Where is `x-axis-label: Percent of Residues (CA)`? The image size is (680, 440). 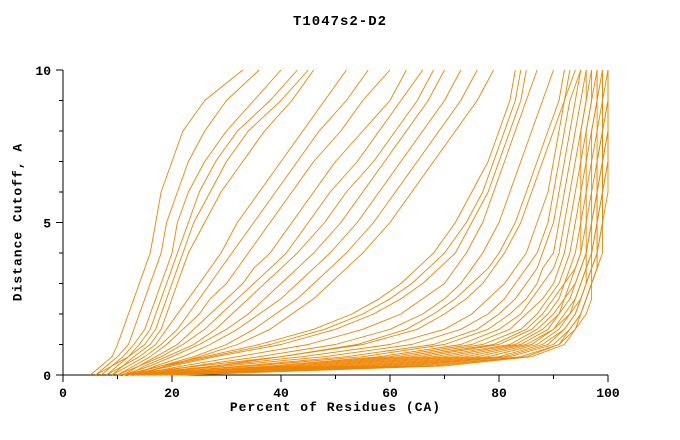
x-axis-label: Percent of Residues (CA) is located at coordinates (335, 407).